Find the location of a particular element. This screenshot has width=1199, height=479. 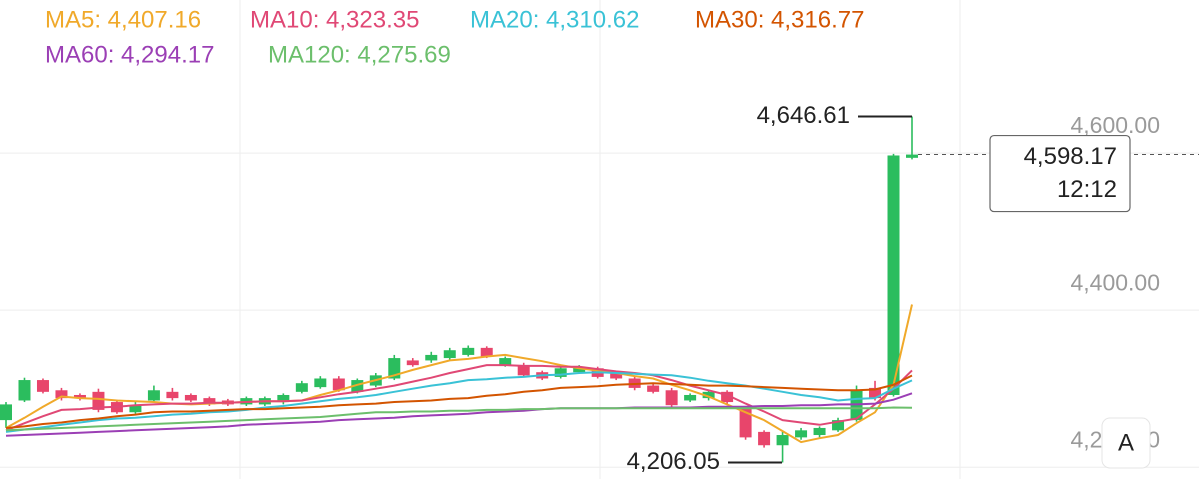

low-label: 4,206.05 is located at coordinates (673, 461).